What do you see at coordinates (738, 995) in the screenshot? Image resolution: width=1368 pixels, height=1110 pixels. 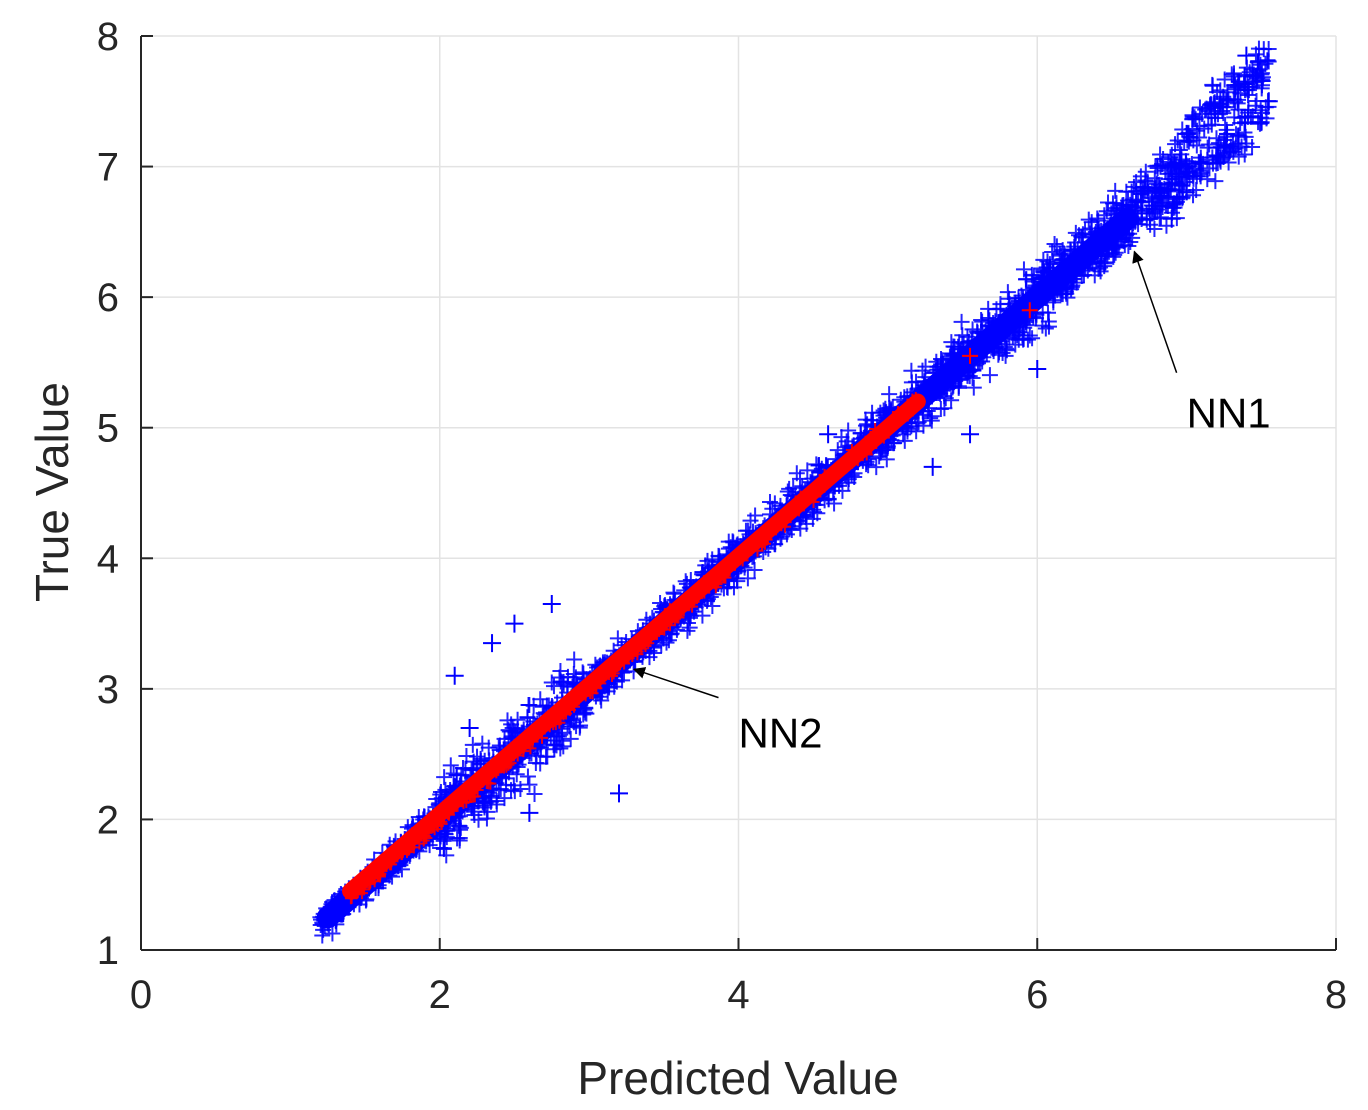 I see `x-tick-label: 4` at bounding box center [738, 995].